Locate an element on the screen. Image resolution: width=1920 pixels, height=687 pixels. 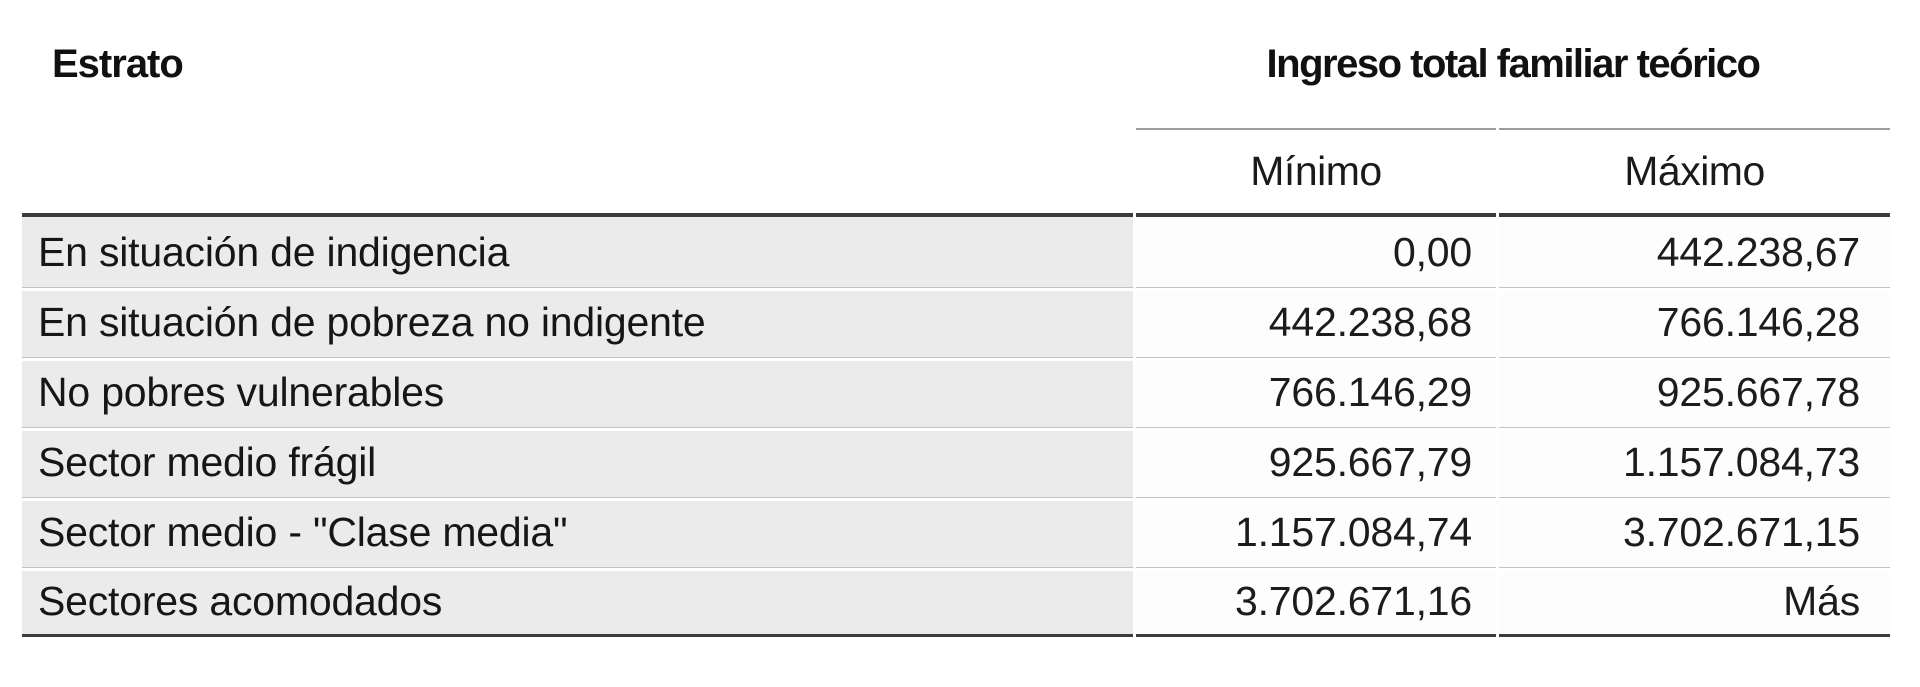
cell-max-sectores-acomodados: Más is located at coordinates (1694, 602).